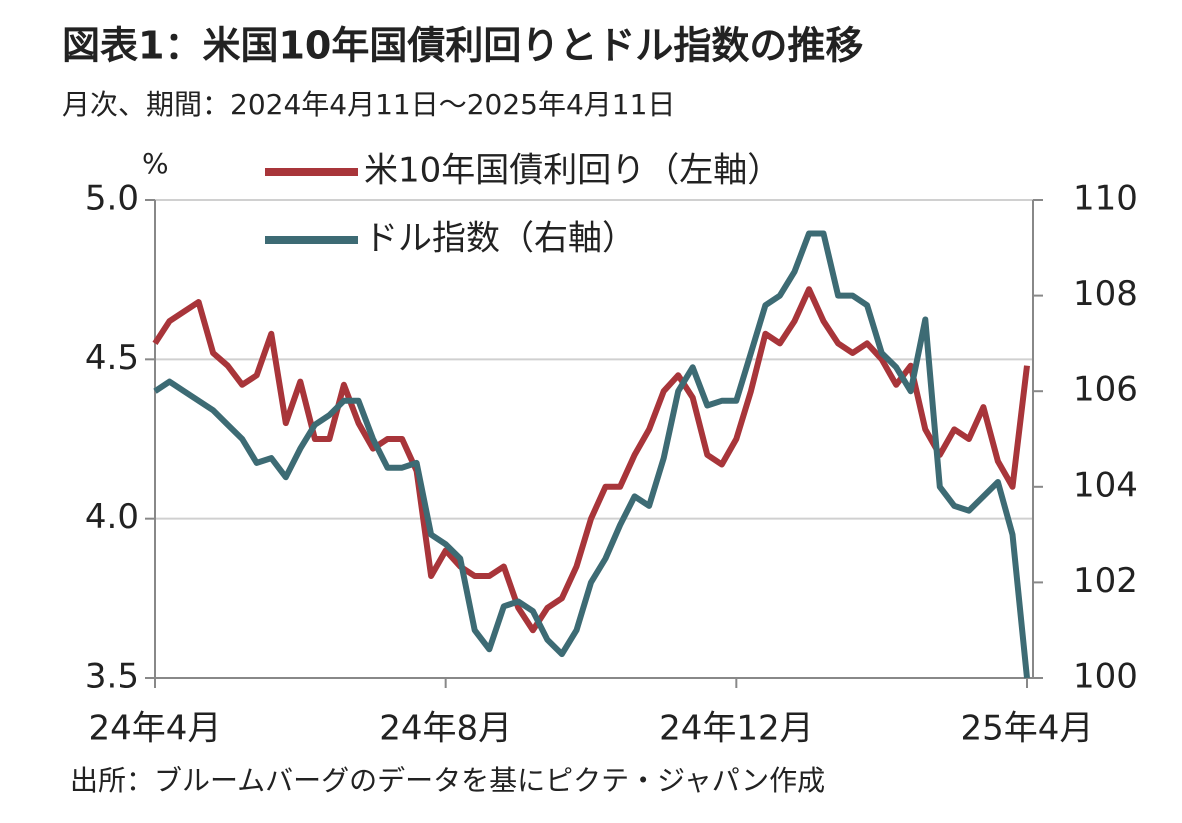  What do you see at coordinates (1105, 581) in the screenshot?
I see `y2-tick-label: 102` at bounding box center [1105, 581].